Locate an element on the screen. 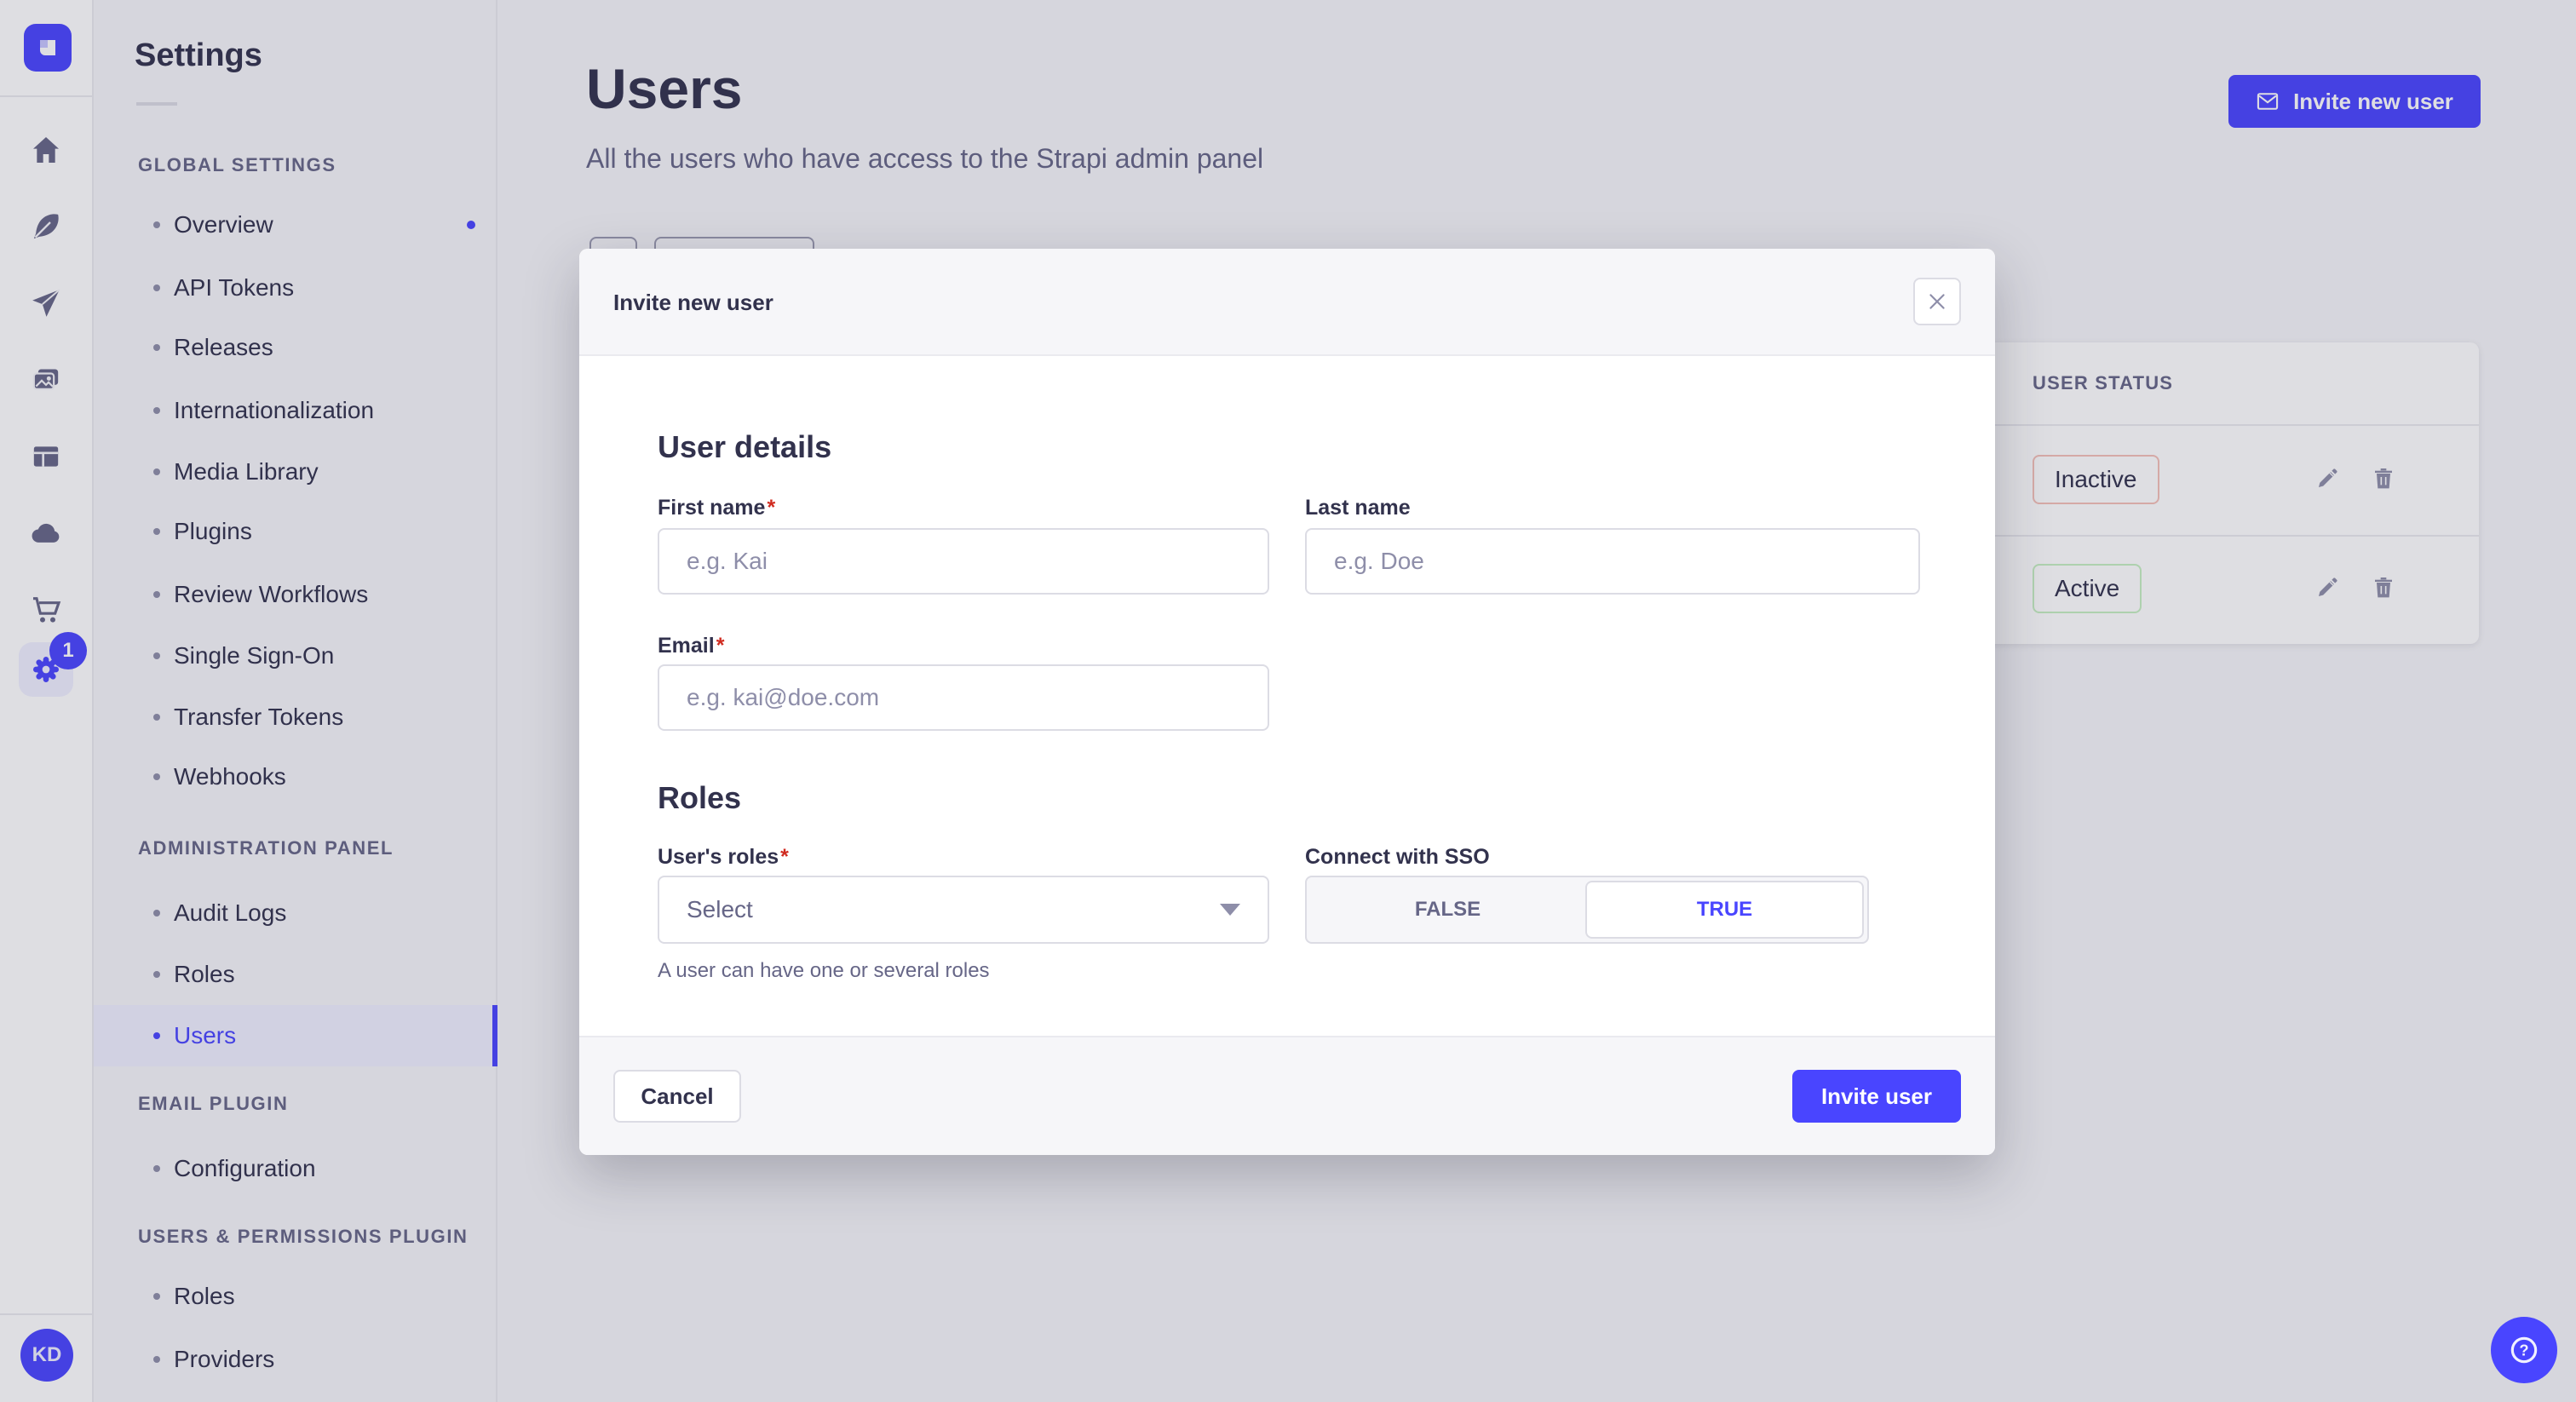  sidebar-item-audit-logs: Audit Logs is located at coordinates (296, 913).